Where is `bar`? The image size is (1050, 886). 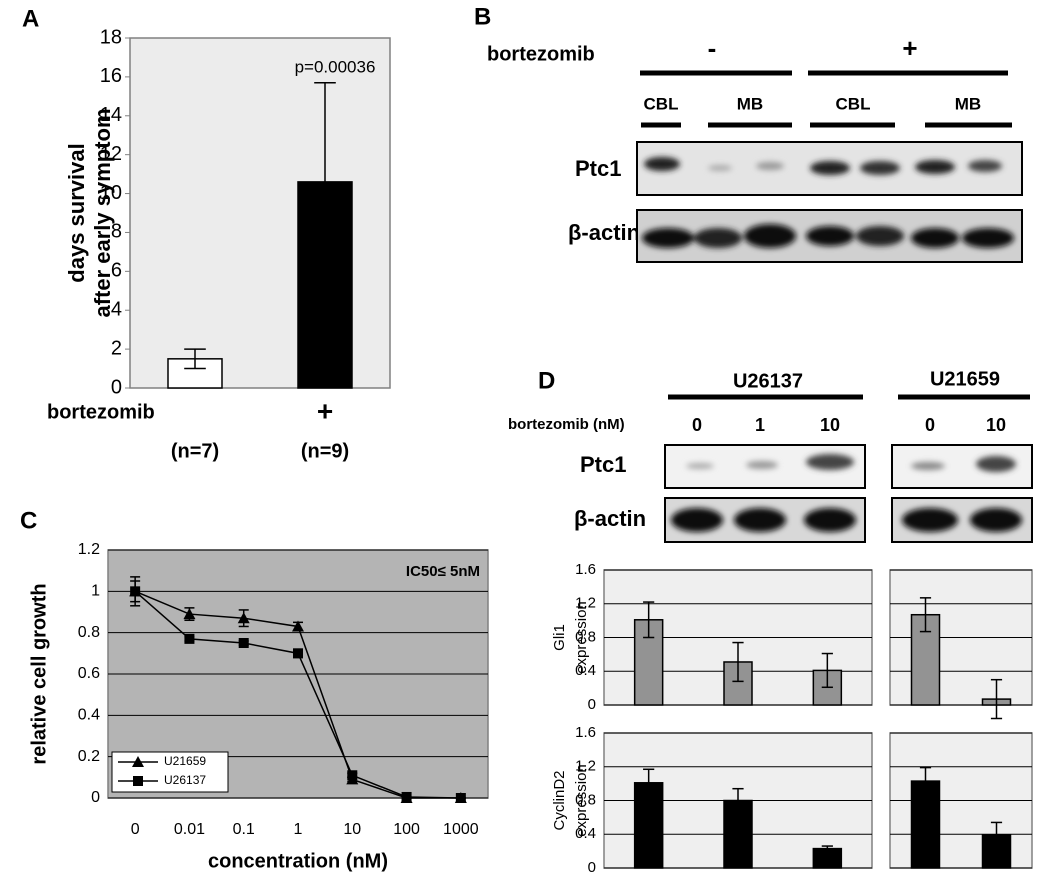
bar is located at coordinates (925, 824).